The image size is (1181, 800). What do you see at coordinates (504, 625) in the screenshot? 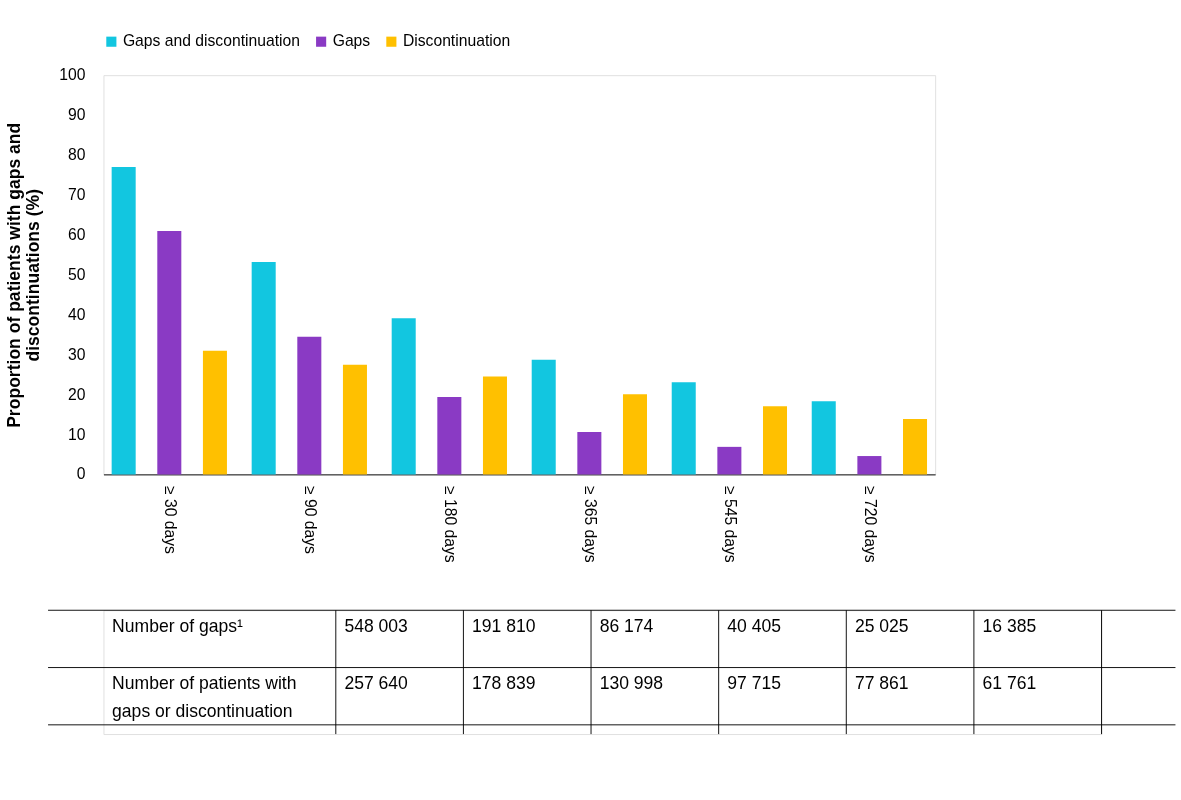
I see `text: 191 810` at bounding box center [504, 625].